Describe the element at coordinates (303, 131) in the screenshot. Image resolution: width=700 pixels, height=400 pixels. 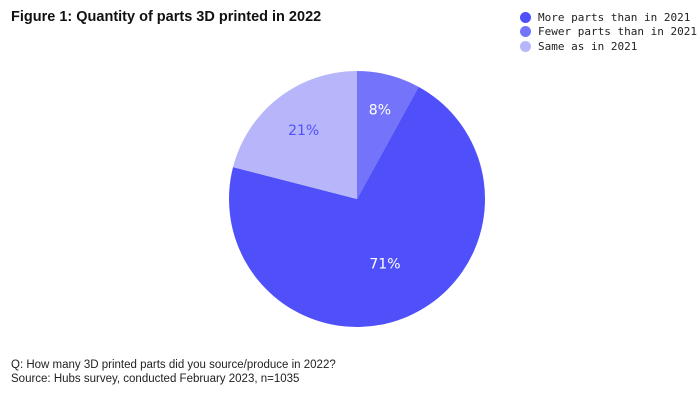
I see `pie-slice-label-2: 21%` at that location.